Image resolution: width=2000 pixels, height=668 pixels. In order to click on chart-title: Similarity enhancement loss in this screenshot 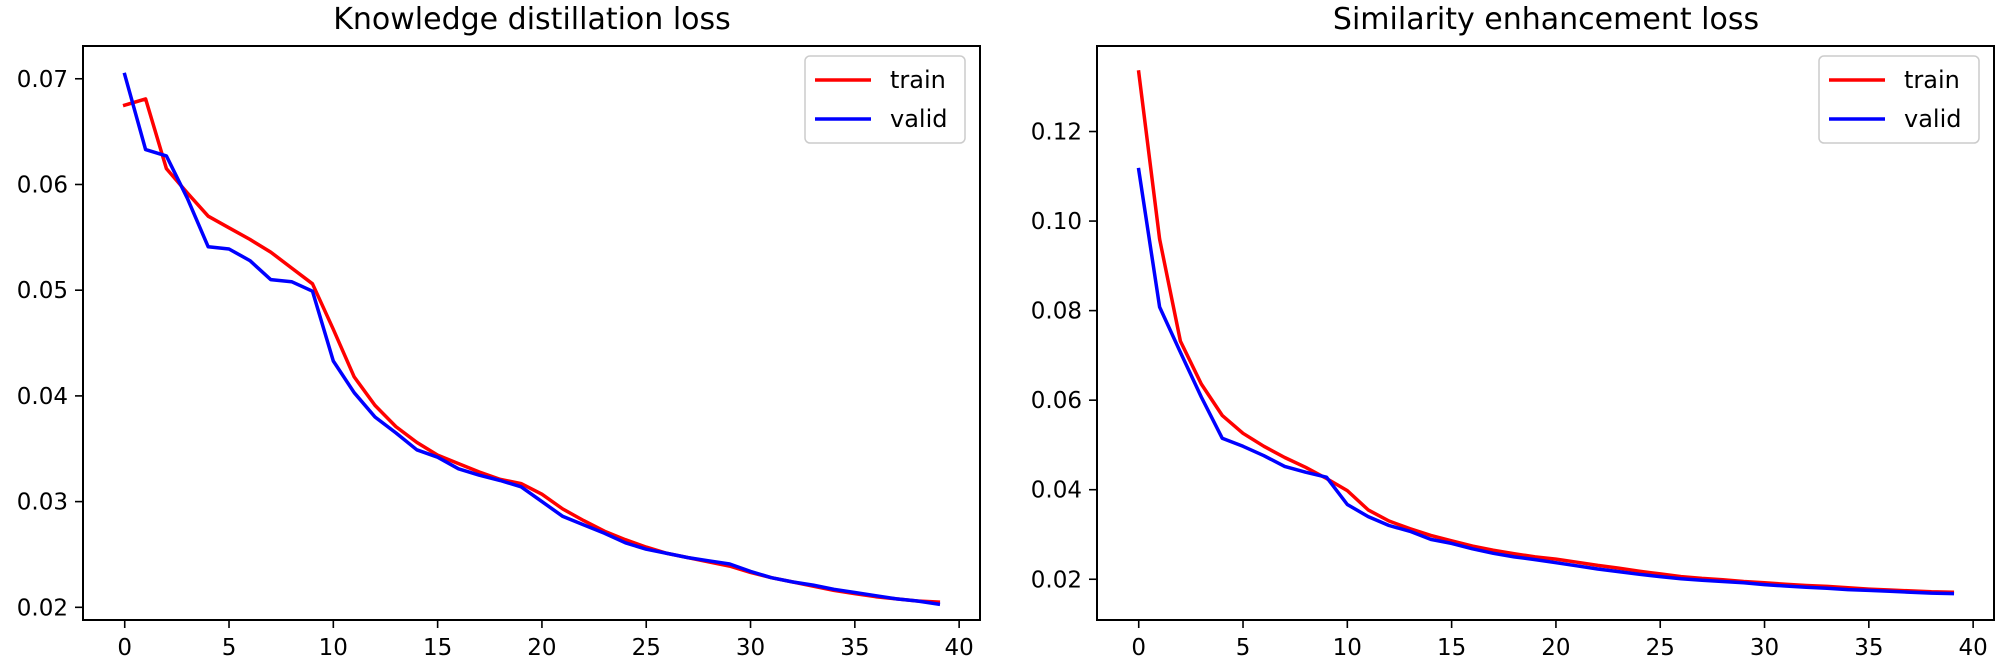, I will do `click(1546, 19)`.